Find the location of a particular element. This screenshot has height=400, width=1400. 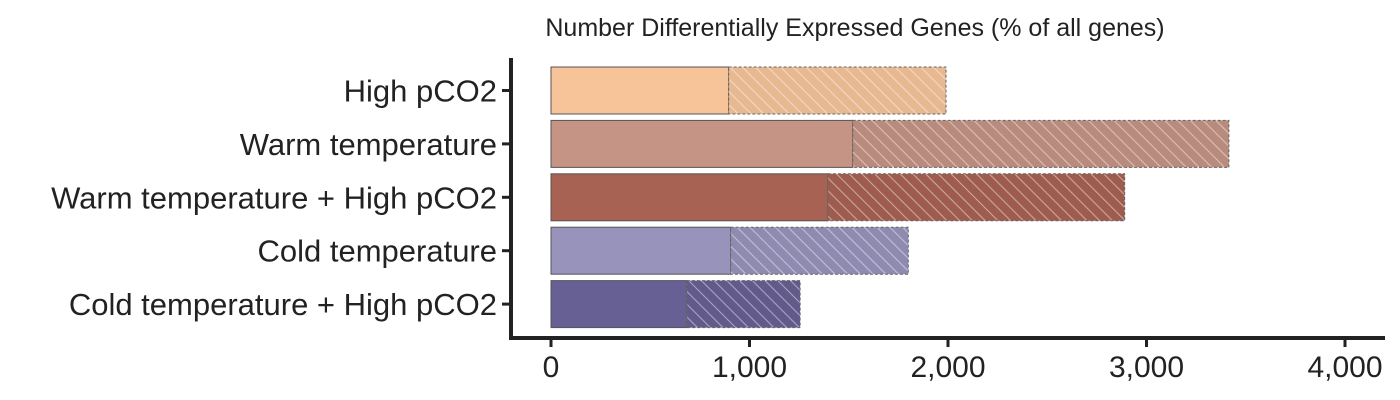

category-label-warm-temperature-high-pco2: Warm temperature + High pCO2 is located at coordinates (274, 197).